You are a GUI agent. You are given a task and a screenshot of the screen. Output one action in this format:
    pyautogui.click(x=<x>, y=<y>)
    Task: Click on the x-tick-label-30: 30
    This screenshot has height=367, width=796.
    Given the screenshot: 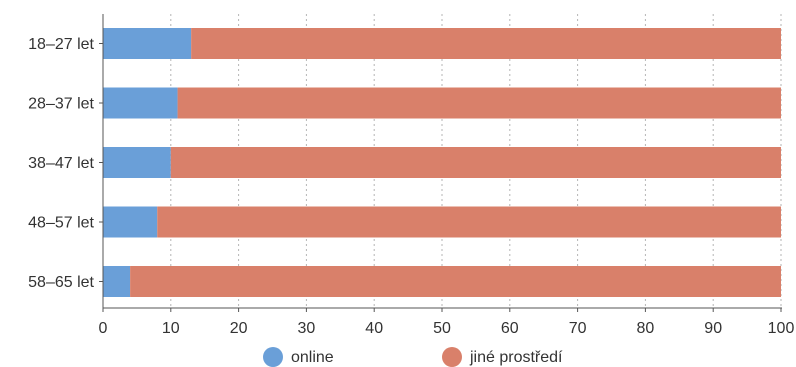 What is the action you would take?
    pyautogui.click(x=307, y=328)
    